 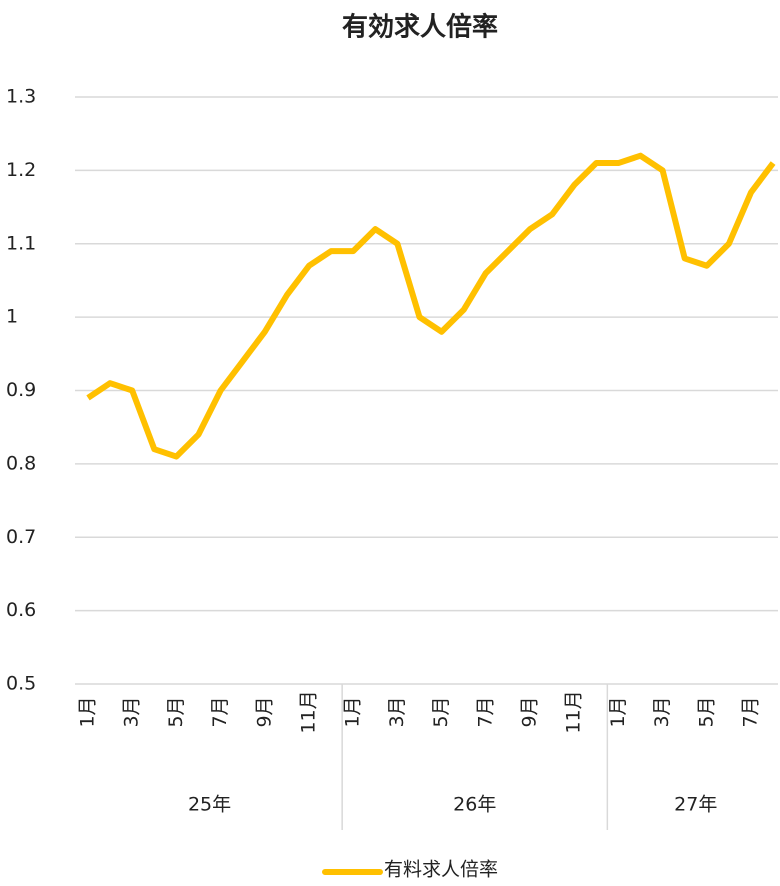 I want to click on y-tick-label: 1.2, so click(x=21, y=170).